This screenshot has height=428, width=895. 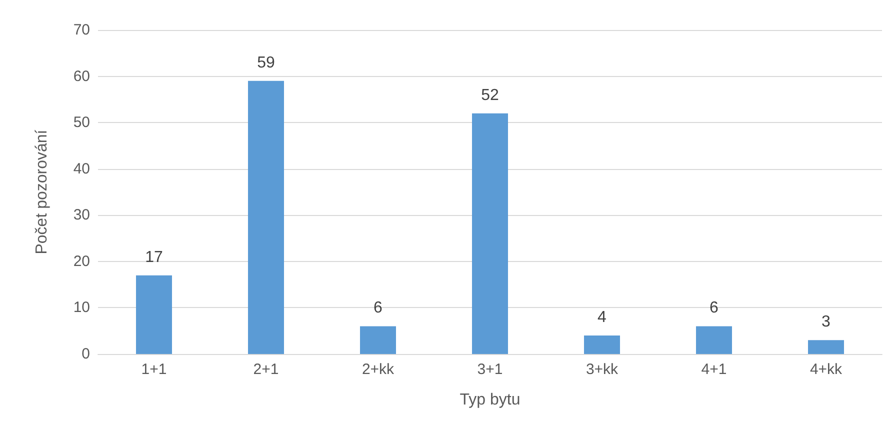 What do you see at coordinates (490, 95) in the screenshot?
I see `data-label: 52` at bounding box center [490, 95].